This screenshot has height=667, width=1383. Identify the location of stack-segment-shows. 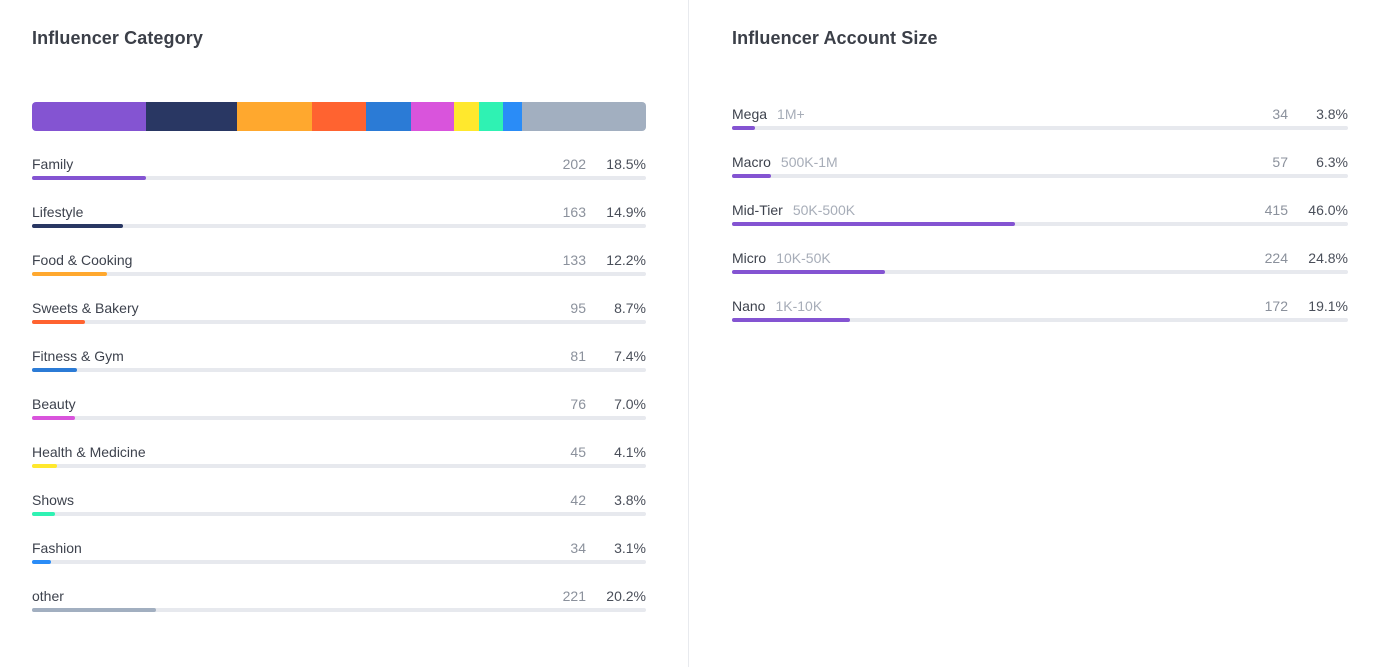
(491, 116).